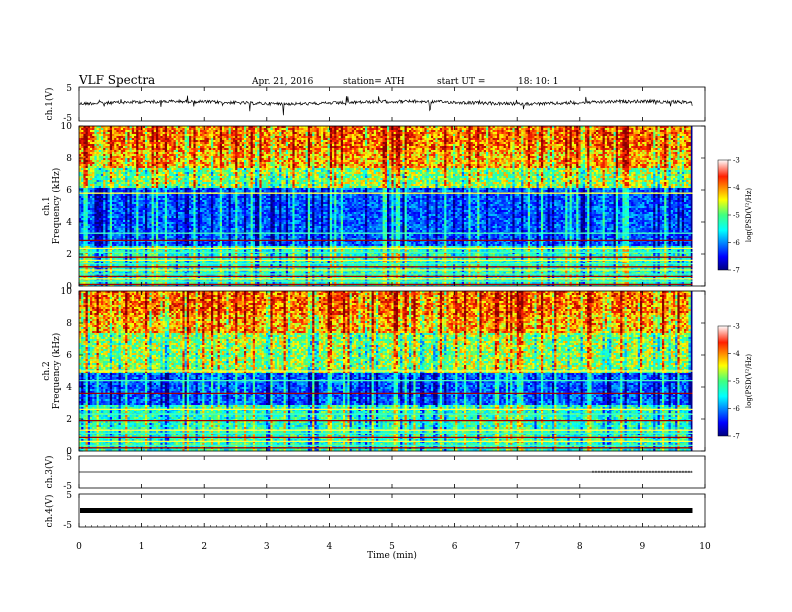  Describe the element at coordinates (67, 119) in the screenshot. I see `ch1-ytick-bottom: -5` at that location.